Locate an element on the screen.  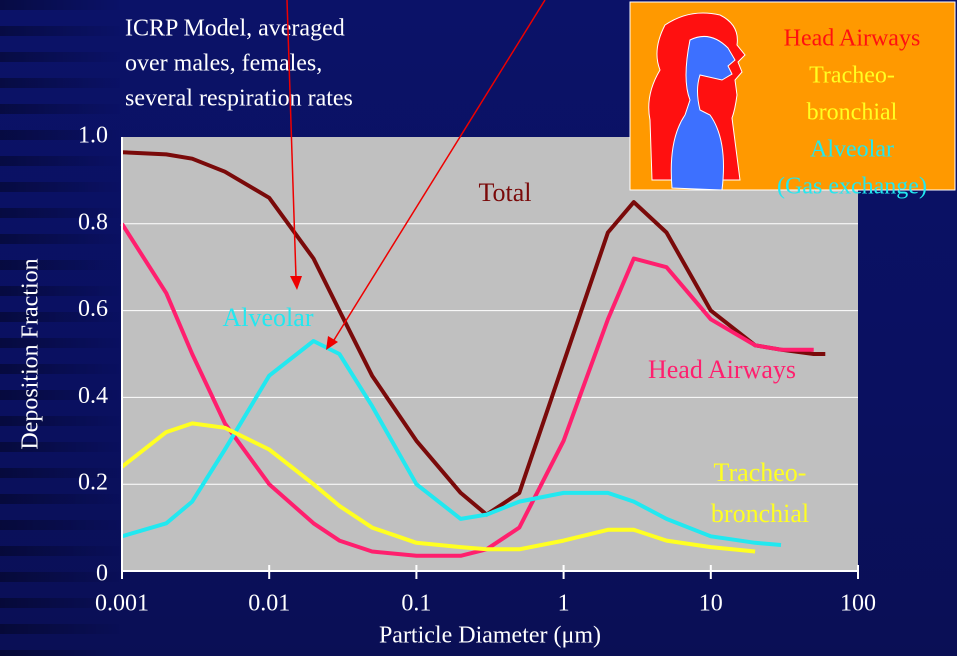
inset-label: Alveolar is located at coordinates (852, 150).